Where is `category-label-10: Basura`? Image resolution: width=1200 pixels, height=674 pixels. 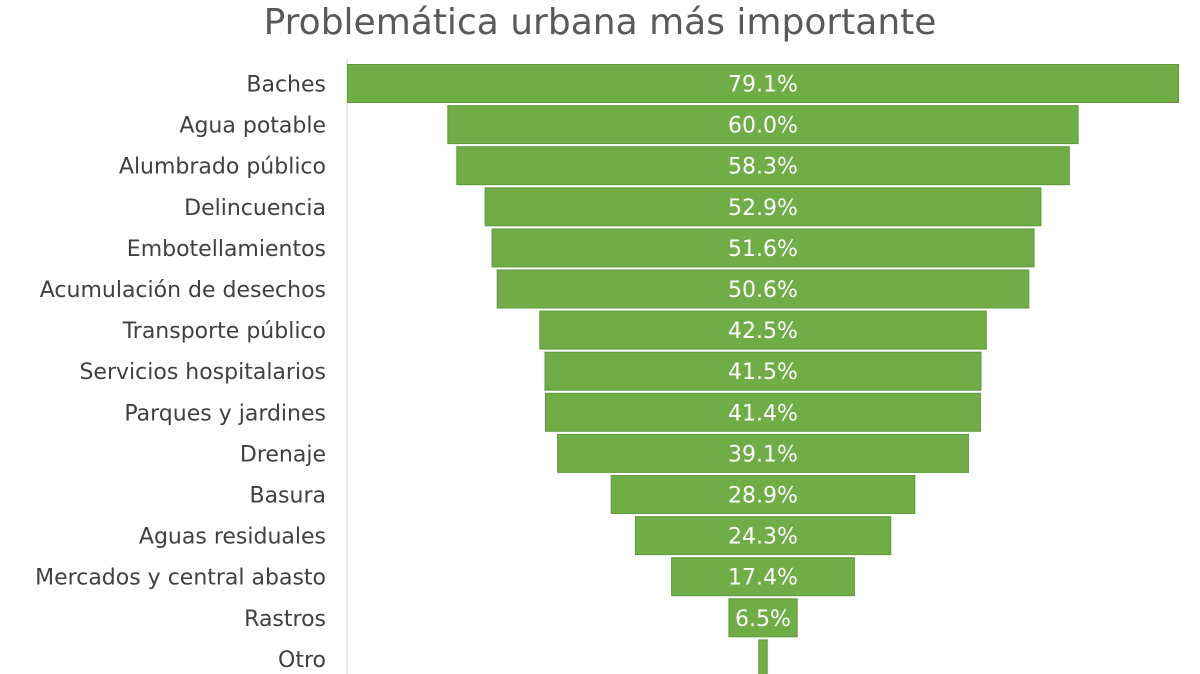 category-label-10: Basura is located at coordinates (287, 496).